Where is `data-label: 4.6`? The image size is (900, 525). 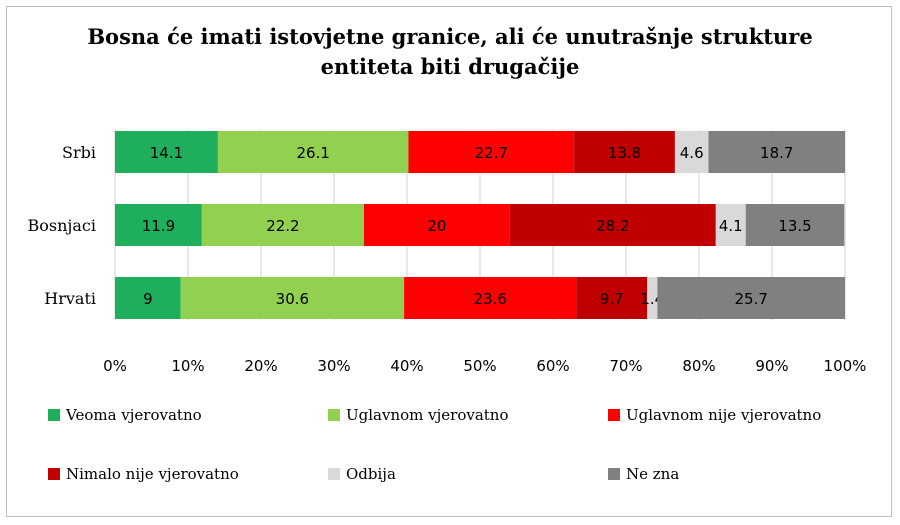
data-label: 4.6 is located at coordinates (692, 153).